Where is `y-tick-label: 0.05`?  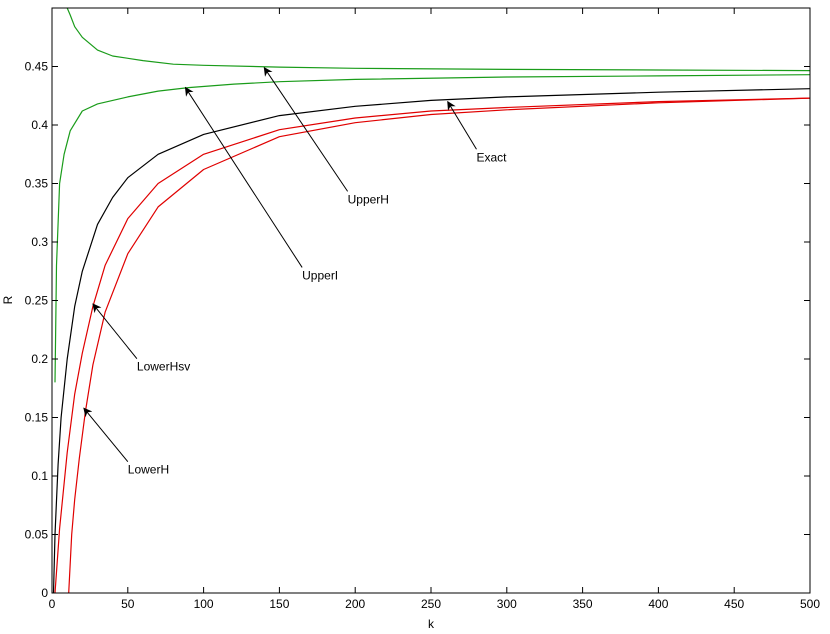 y-tick-label: 0.05 is located at coordinates (37, 535).